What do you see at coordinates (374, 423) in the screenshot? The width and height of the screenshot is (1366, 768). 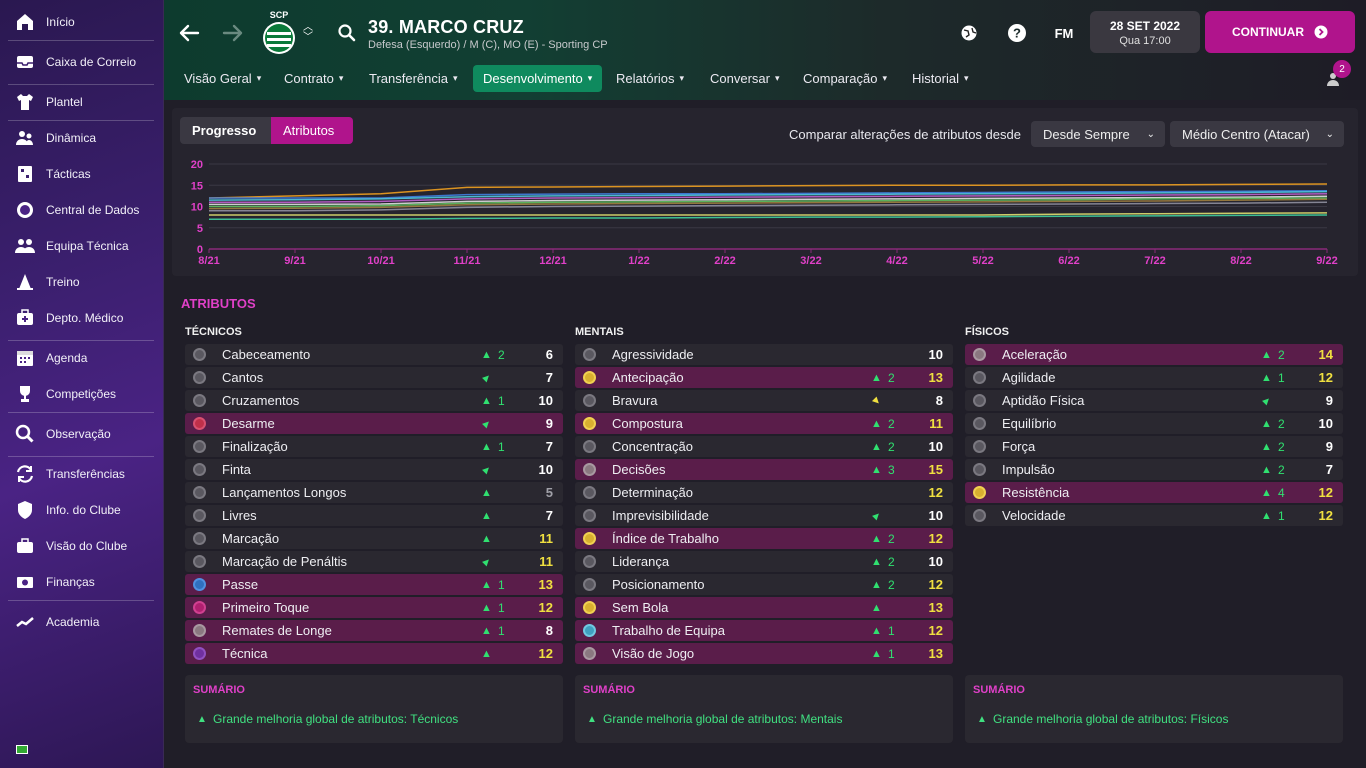 I see `attribute-row: Desarme ▲ 9` at bounding box center [374, 423].